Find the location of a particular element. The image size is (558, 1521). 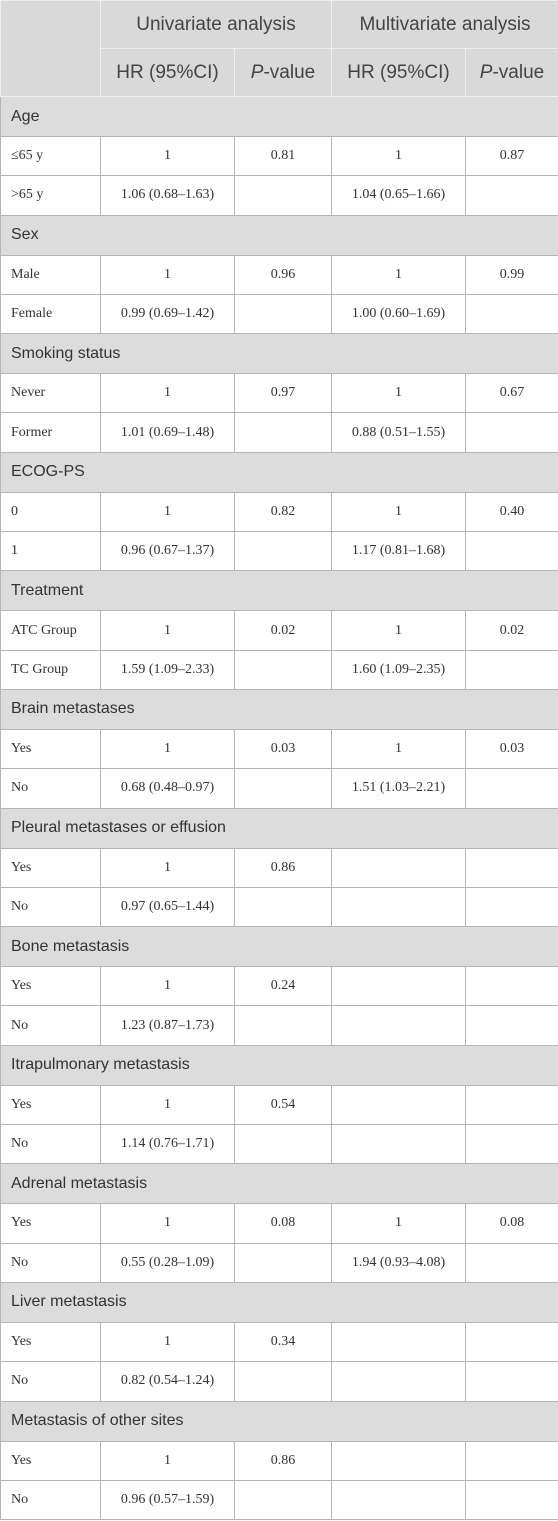

section-label: Liver metastasis is located at coordinates (279, 1302).